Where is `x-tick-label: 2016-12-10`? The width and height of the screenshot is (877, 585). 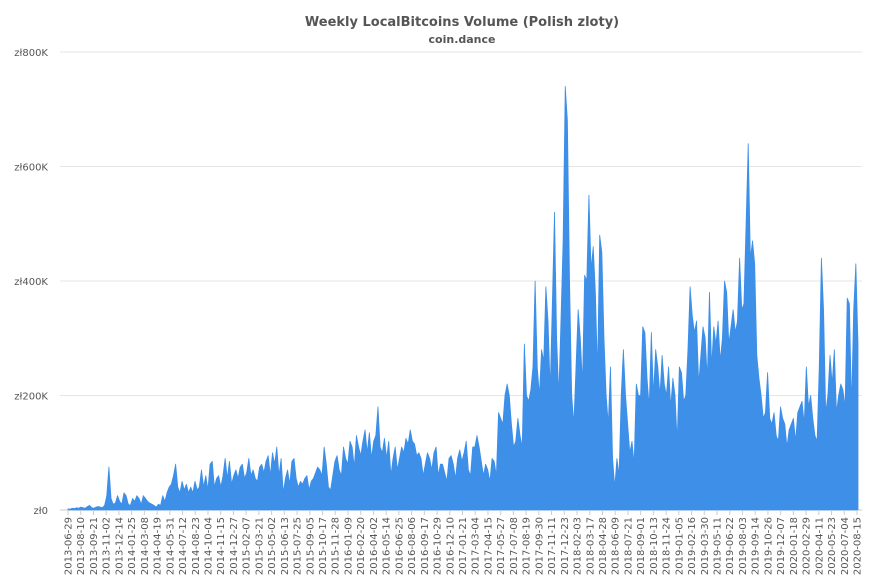 x-tick-label: 2016-12-10 is located at coordinates (450, 546).